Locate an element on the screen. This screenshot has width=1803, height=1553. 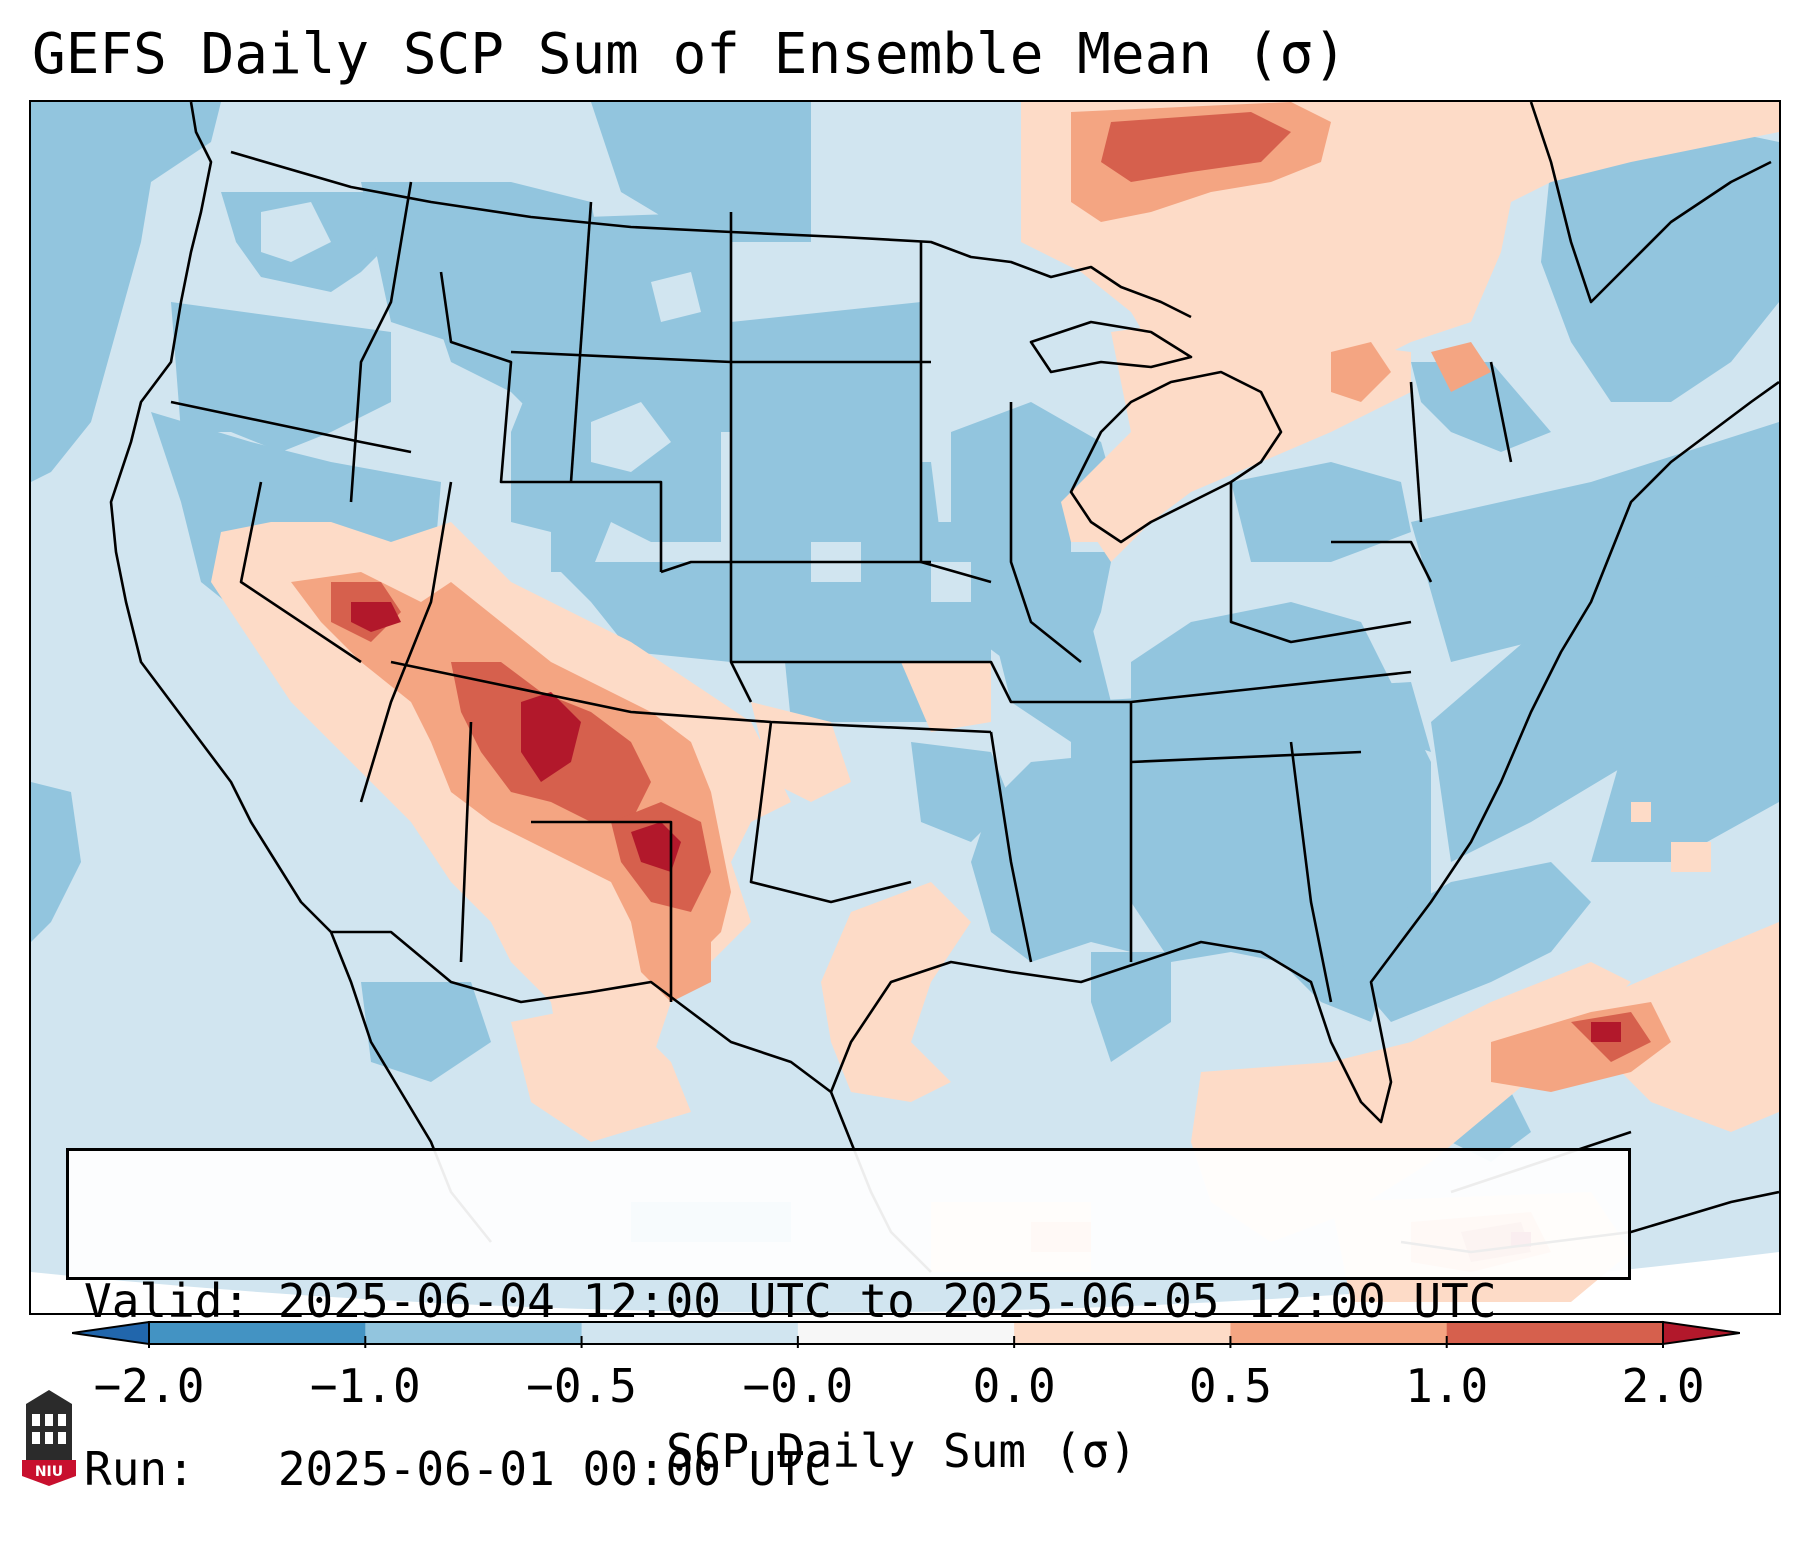
niu-logo: NIU is located at coordinates (49, 1438).